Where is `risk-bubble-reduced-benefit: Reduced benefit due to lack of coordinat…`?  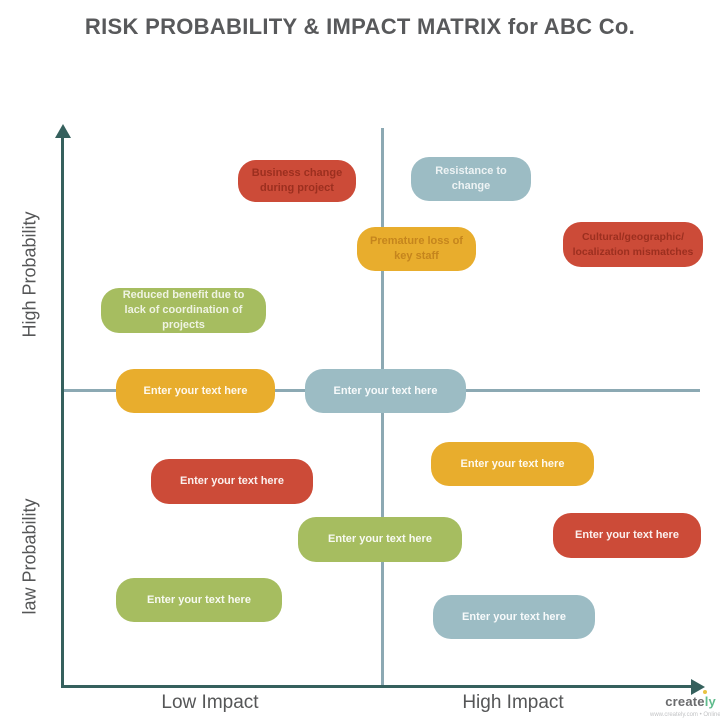
risk-bubble-reduced-benefit: Reduced benefit due to lack of coordinat… is located at coordinates (183, 310).